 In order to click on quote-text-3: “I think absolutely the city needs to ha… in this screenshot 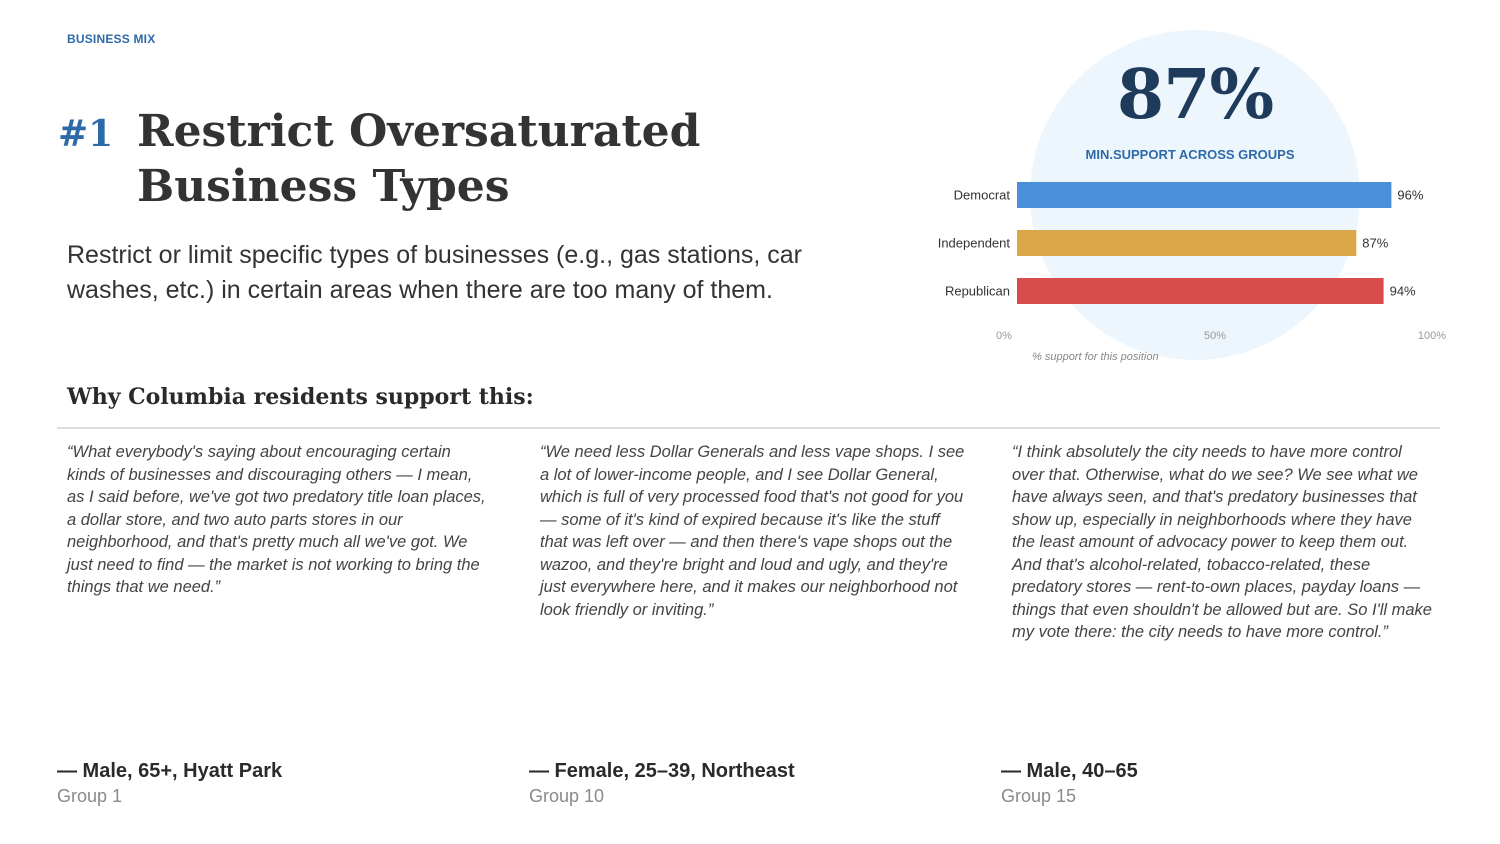, I will do `click(1222, 542)`.